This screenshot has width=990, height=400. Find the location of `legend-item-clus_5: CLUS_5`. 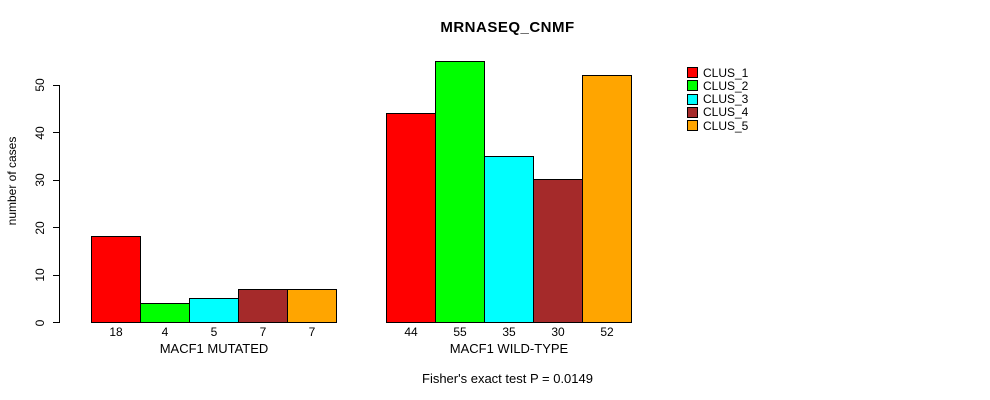

legend-item-clus_5: CLUS_5 is located at coordinates (717, 125).